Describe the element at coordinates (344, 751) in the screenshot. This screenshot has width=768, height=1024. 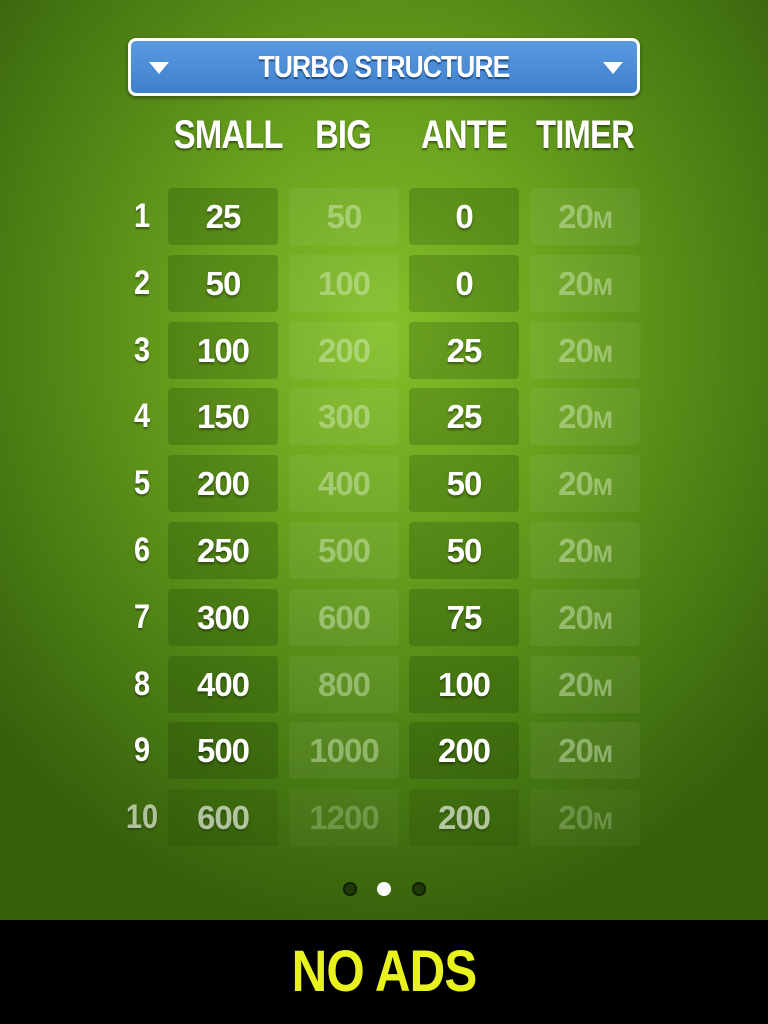
I see `big-cell: 1000` at that location.